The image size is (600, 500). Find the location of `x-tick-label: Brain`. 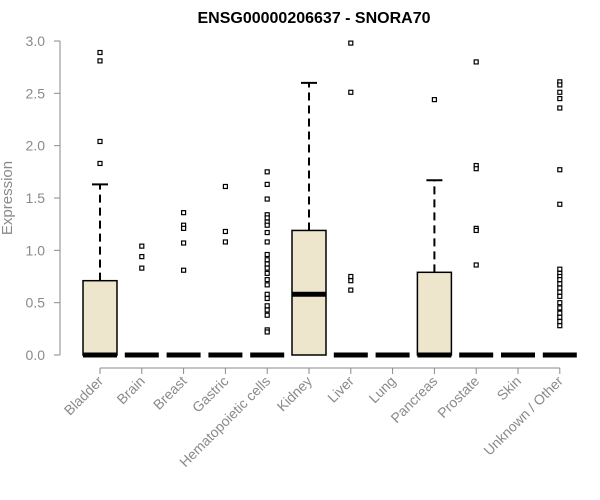

x-tick-label: Brain is located at coordinates (130, 390).